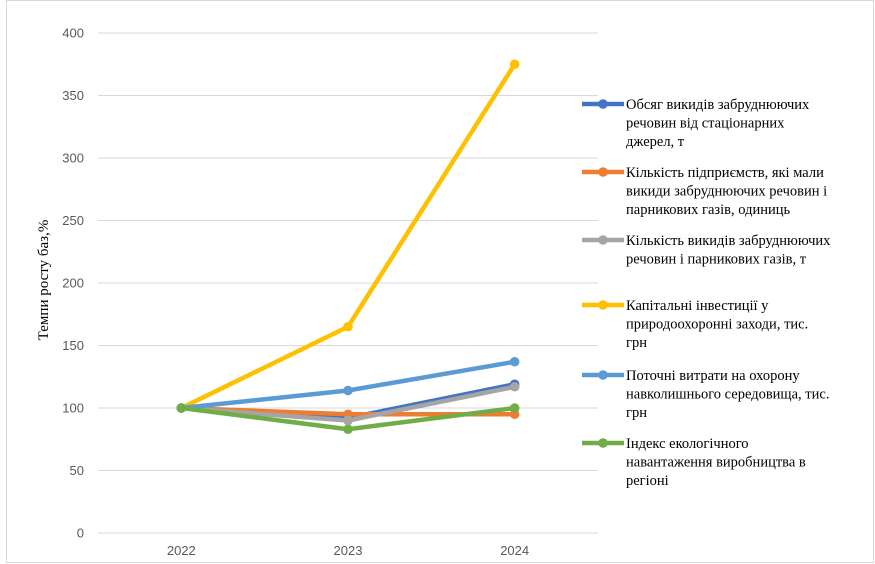  Describe the element at coordinates (77, 470) in the screenshot. I see `y-tick-label: 50` at that location.